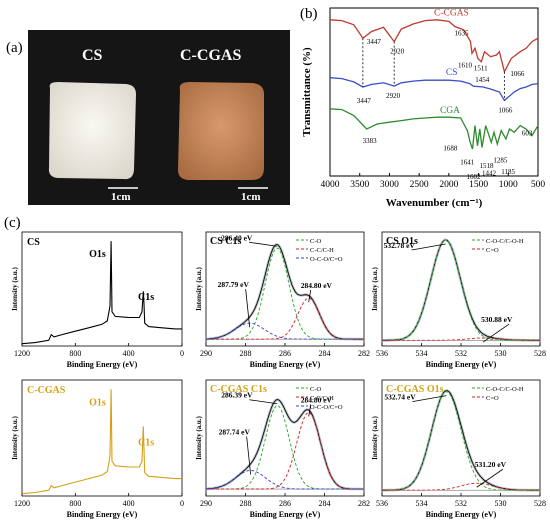  I want to click on cs-c1s-legend-label-1: C-C/C-H, so click(322, 250).